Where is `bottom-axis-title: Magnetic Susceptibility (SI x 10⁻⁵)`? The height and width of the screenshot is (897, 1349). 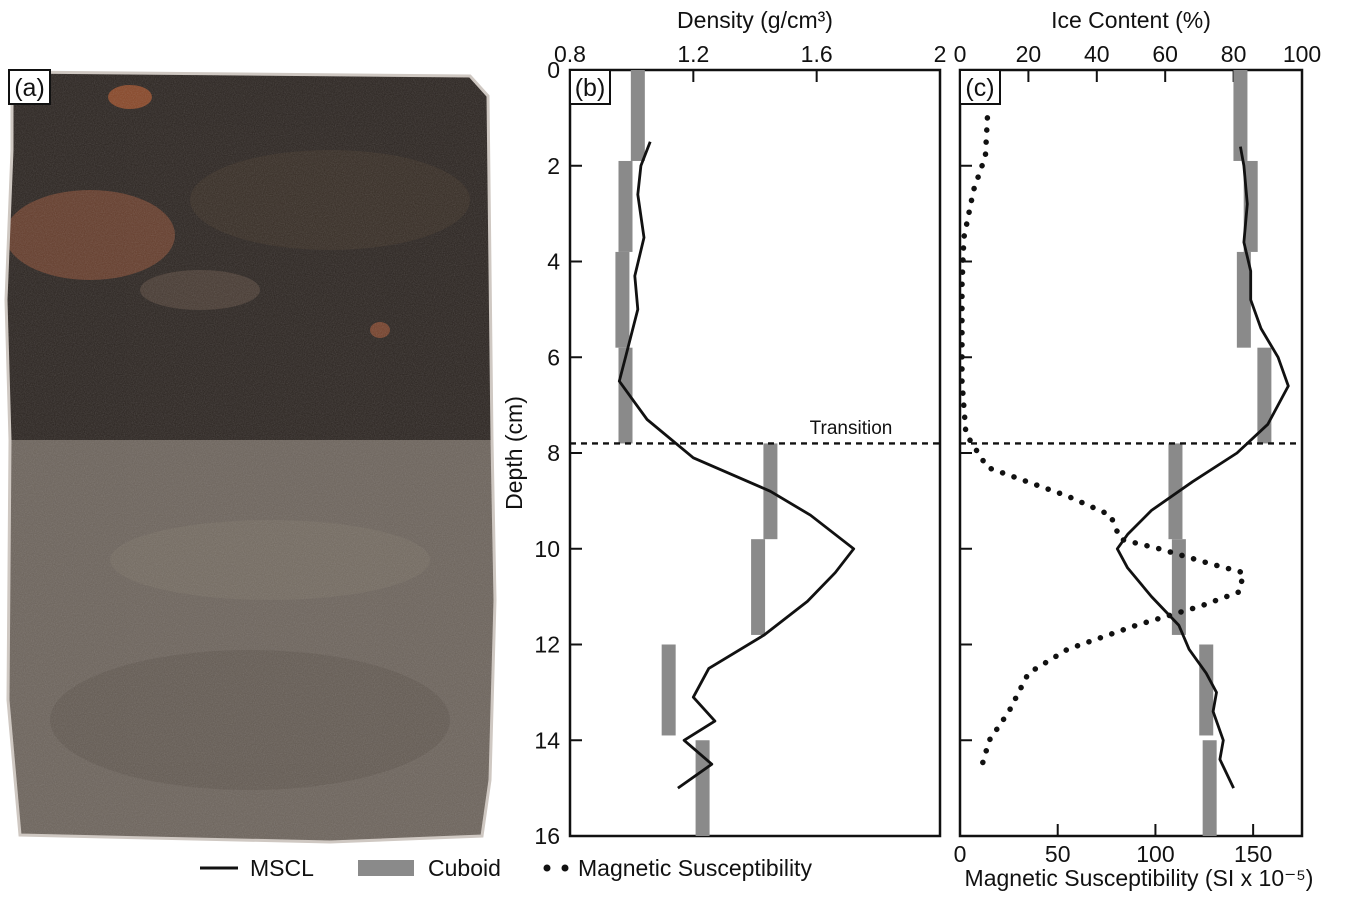 bottom-axis-title: Magnetic Susceptibility (SI x 10⁻⁵) is located at coordinates (1139, 878).